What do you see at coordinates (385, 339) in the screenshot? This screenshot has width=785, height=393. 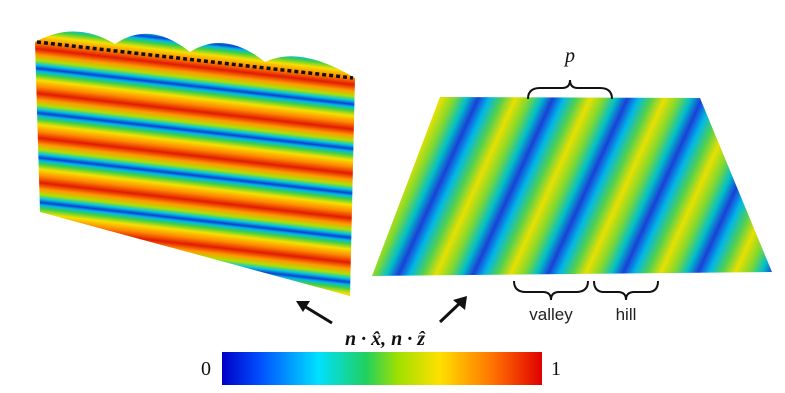 I see `quantity-label: n · x̂, n · ẑ` at bounding box center [385, 339].